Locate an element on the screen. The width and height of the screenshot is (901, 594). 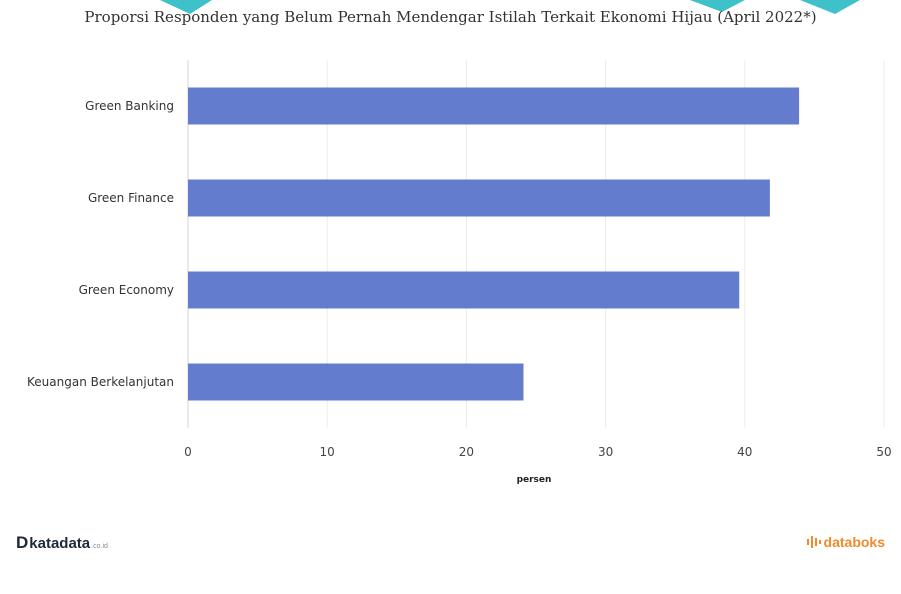
x-axis-label: persen is located at coordinates (534, 480).